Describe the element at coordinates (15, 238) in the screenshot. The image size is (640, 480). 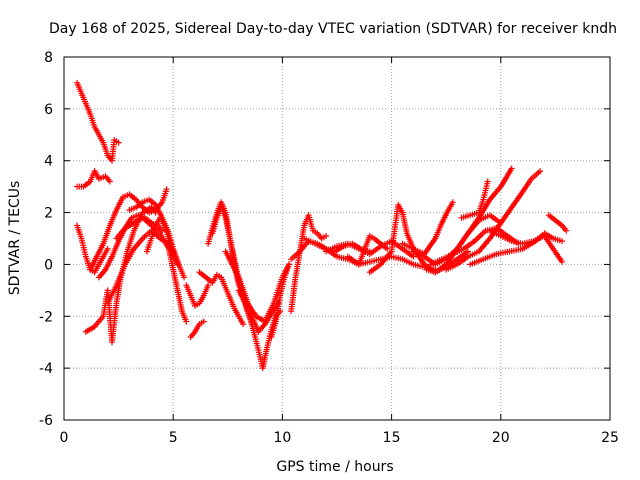
I see `y-axis-label: SDTVAR / TECUs` at that location.